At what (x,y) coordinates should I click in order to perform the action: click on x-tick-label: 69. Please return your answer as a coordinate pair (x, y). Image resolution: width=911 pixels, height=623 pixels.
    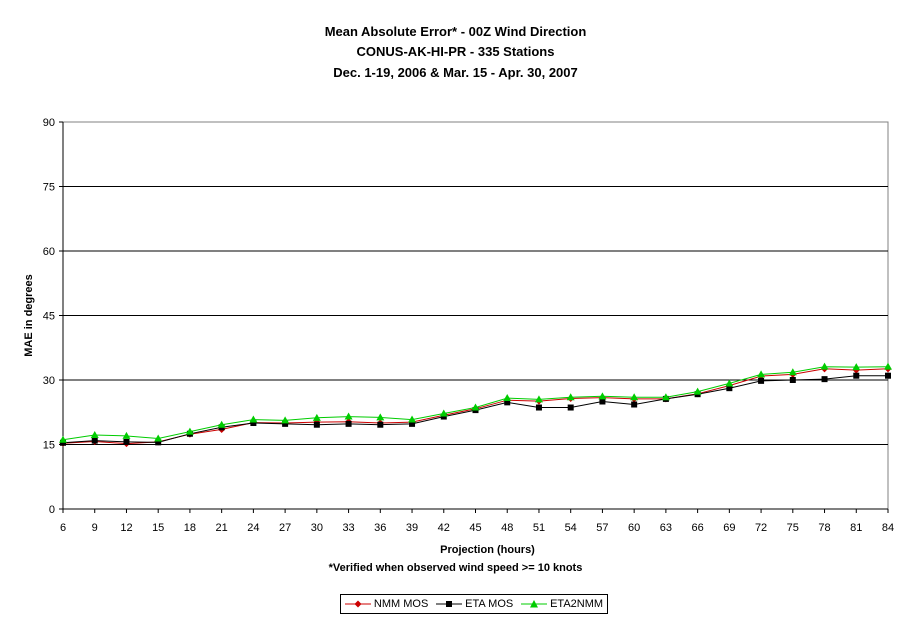
    Looking at the image, I should click on (729, 528).